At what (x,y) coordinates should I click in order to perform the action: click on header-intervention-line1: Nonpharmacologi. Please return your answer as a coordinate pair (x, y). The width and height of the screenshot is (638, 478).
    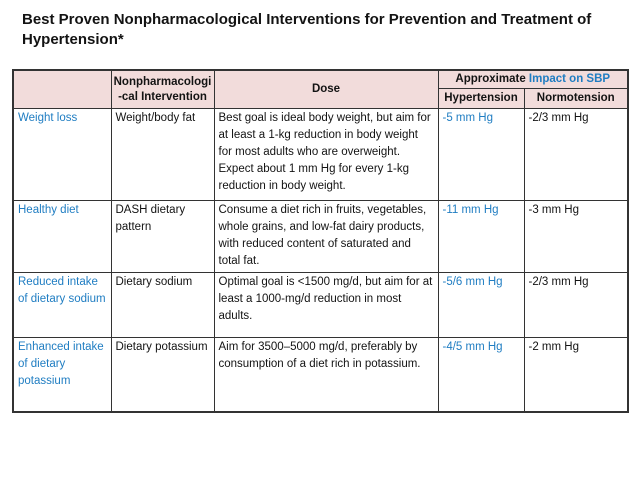
    Looking at the image, I should click on (162, 81).